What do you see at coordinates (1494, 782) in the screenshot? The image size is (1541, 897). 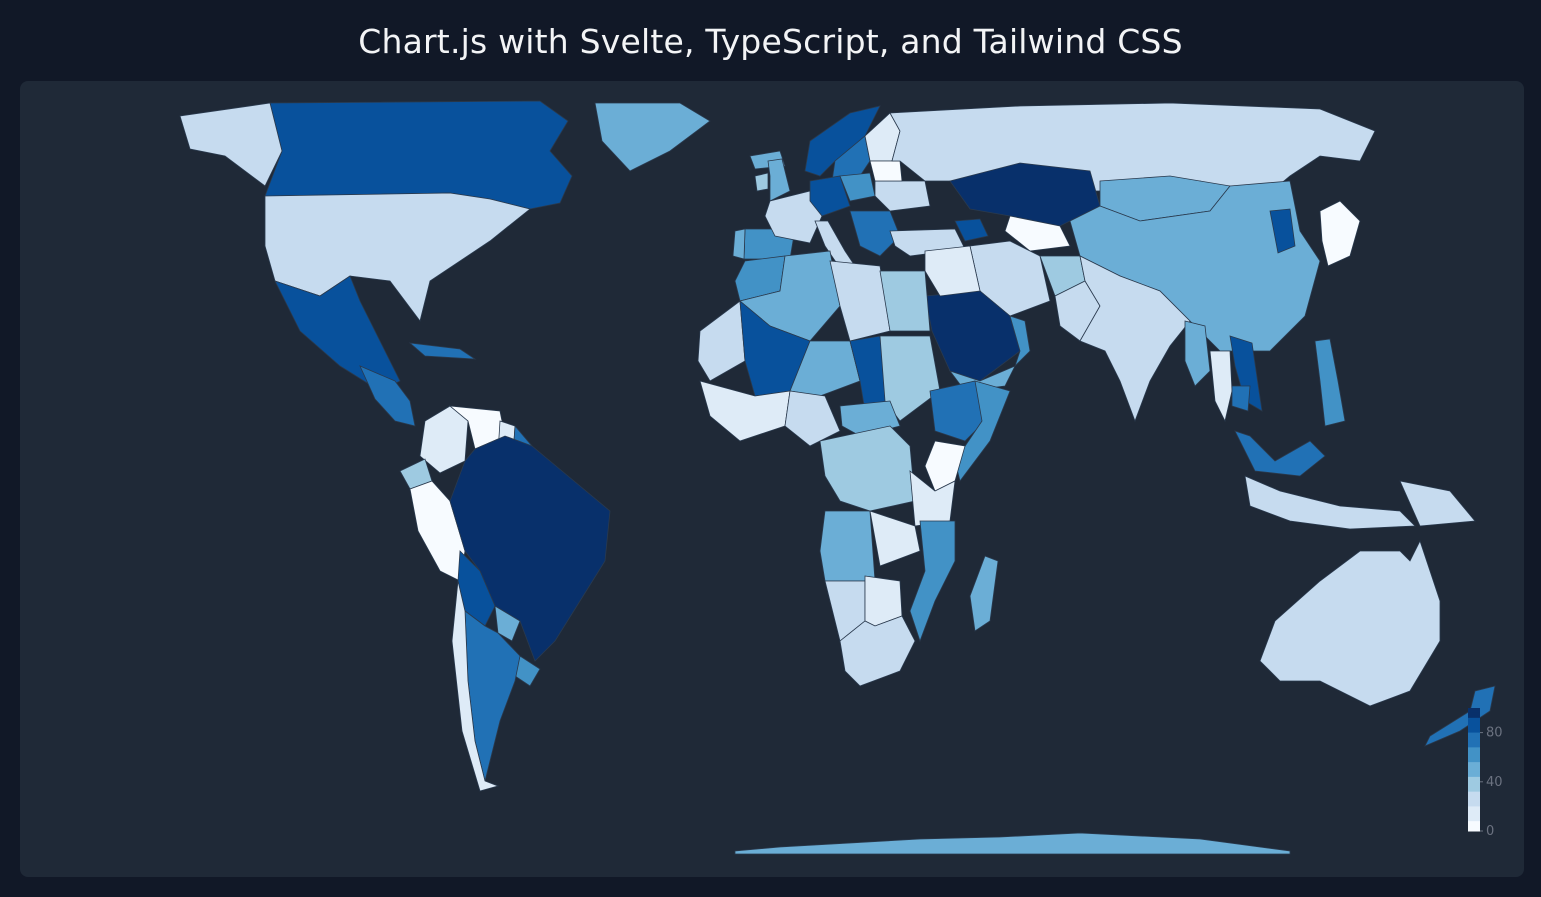 I see `legend-tick-label: 40` at bounding box center [1494, 782].